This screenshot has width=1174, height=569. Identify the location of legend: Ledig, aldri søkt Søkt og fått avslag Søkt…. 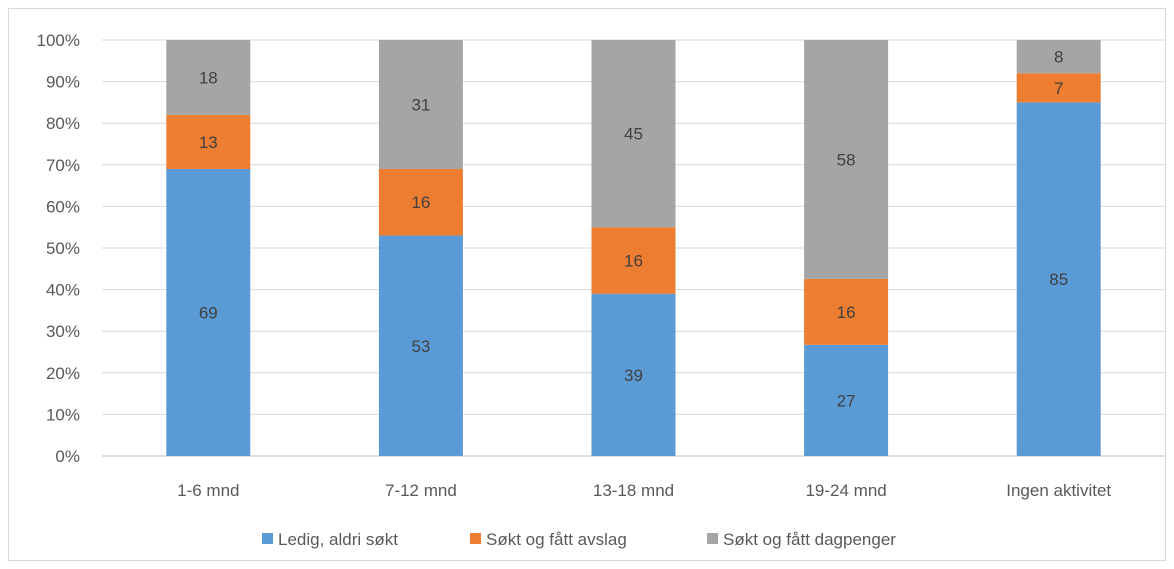
(579, 539).